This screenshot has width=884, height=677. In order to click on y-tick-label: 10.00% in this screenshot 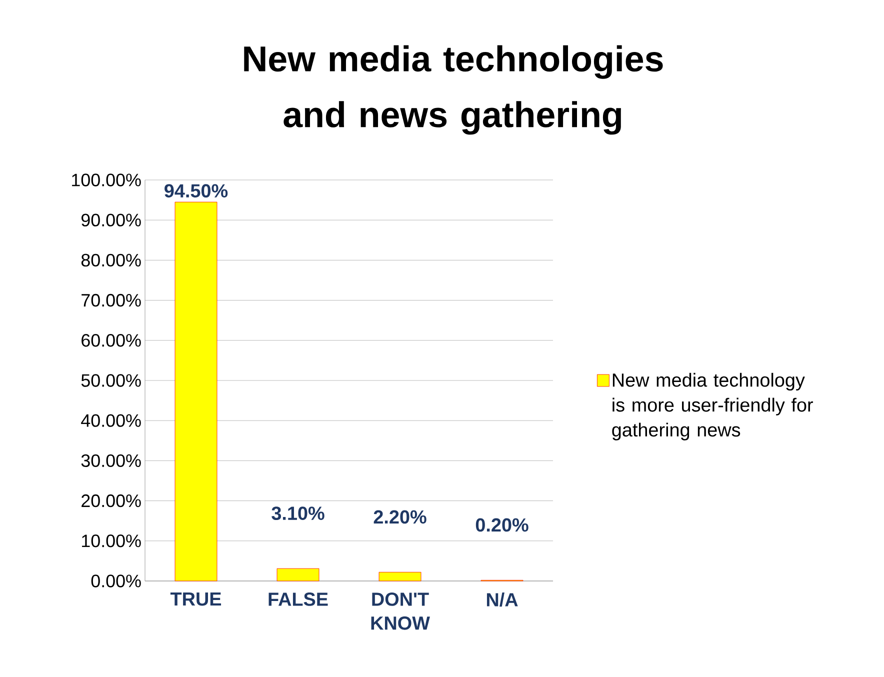, I will do `click(111, 541)`.